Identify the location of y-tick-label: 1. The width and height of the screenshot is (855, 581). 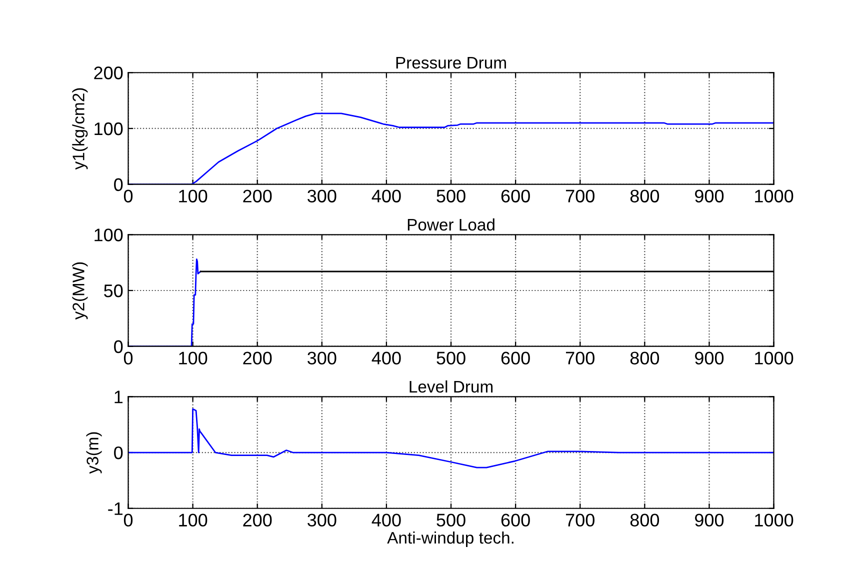
(118, 397).